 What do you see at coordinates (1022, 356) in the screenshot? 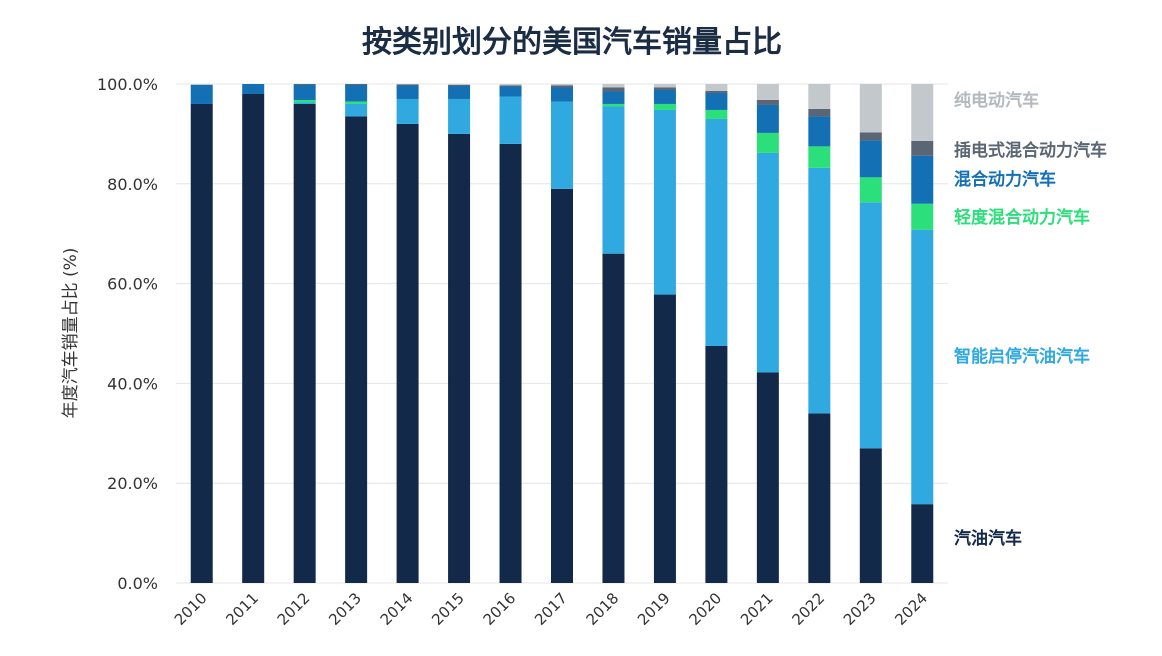
I see `legend-item: 智能启停汽油汽车` at bounding box center [1022, 356].